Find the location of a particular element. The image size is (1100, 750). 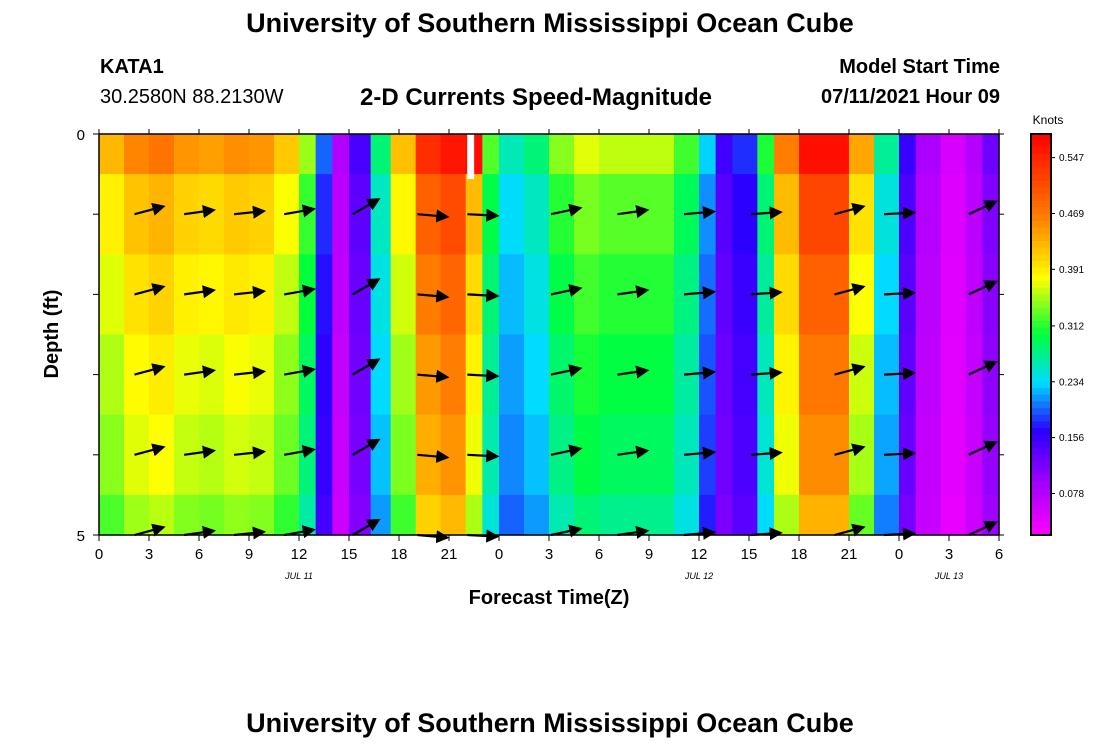

x-tick-label: 6 is located at coordinates (199, 554).